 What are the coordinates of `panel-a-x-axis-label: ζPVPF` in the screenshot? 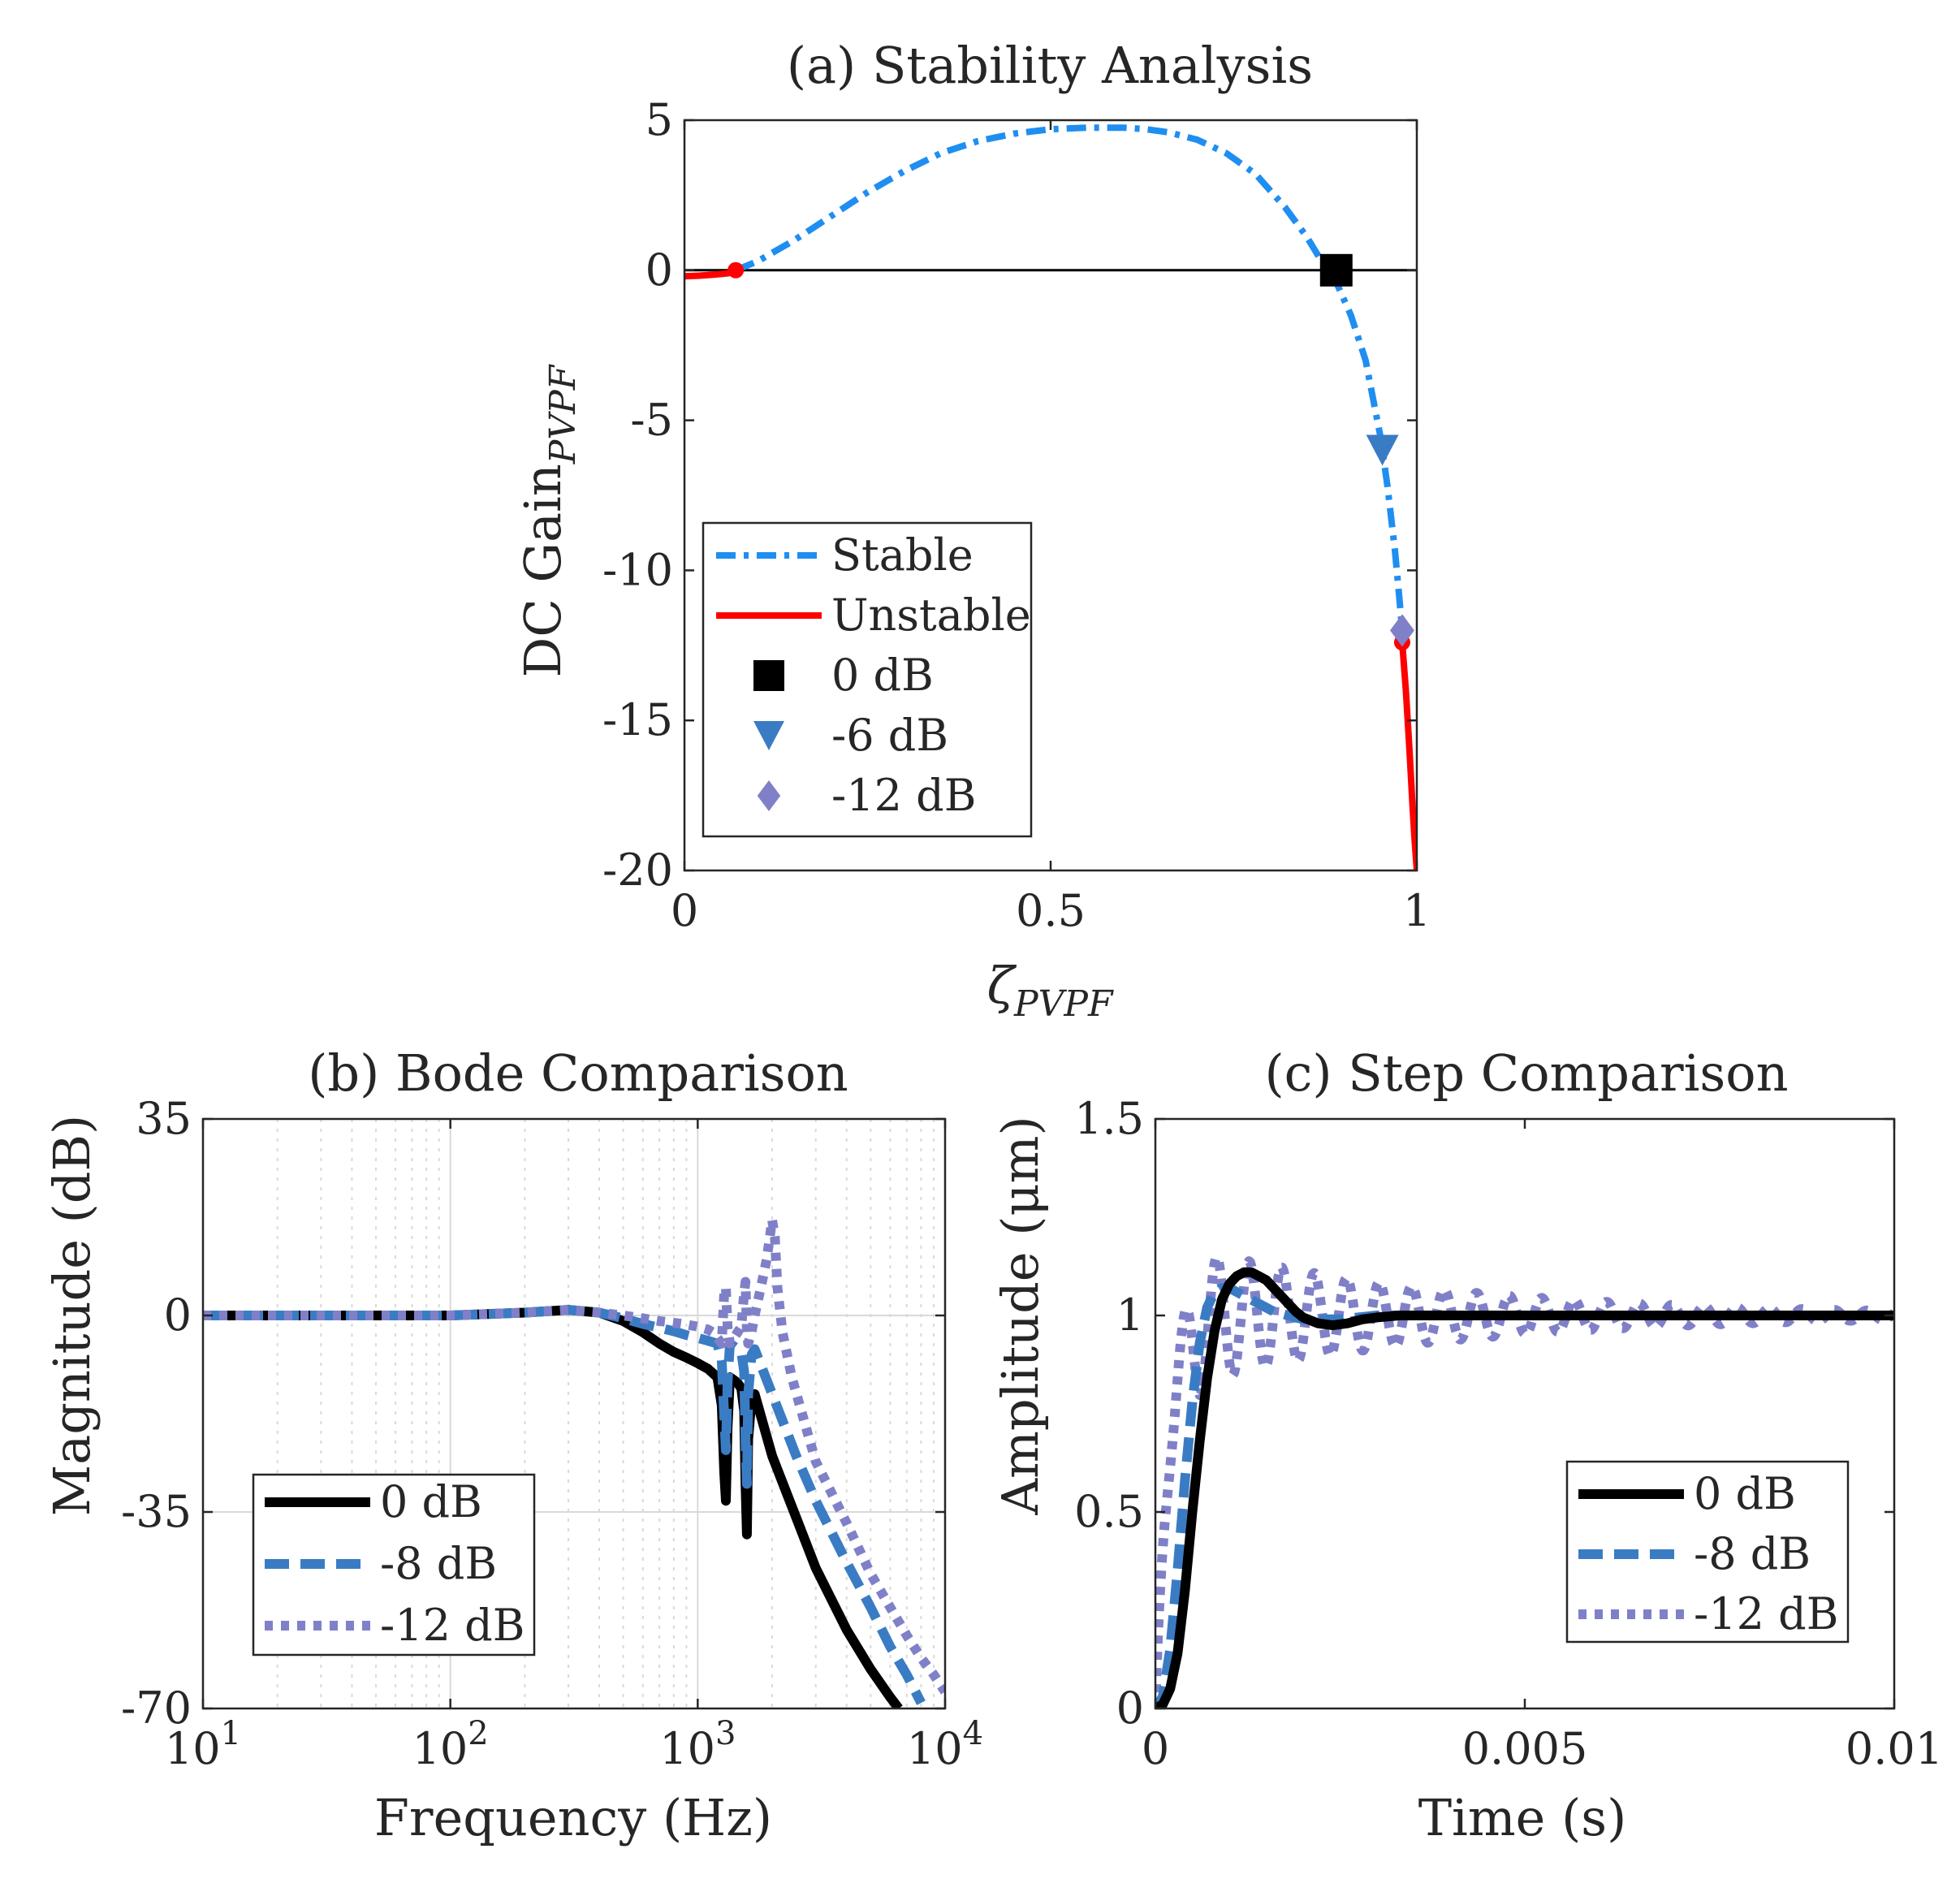 It's located at (1050, 990).